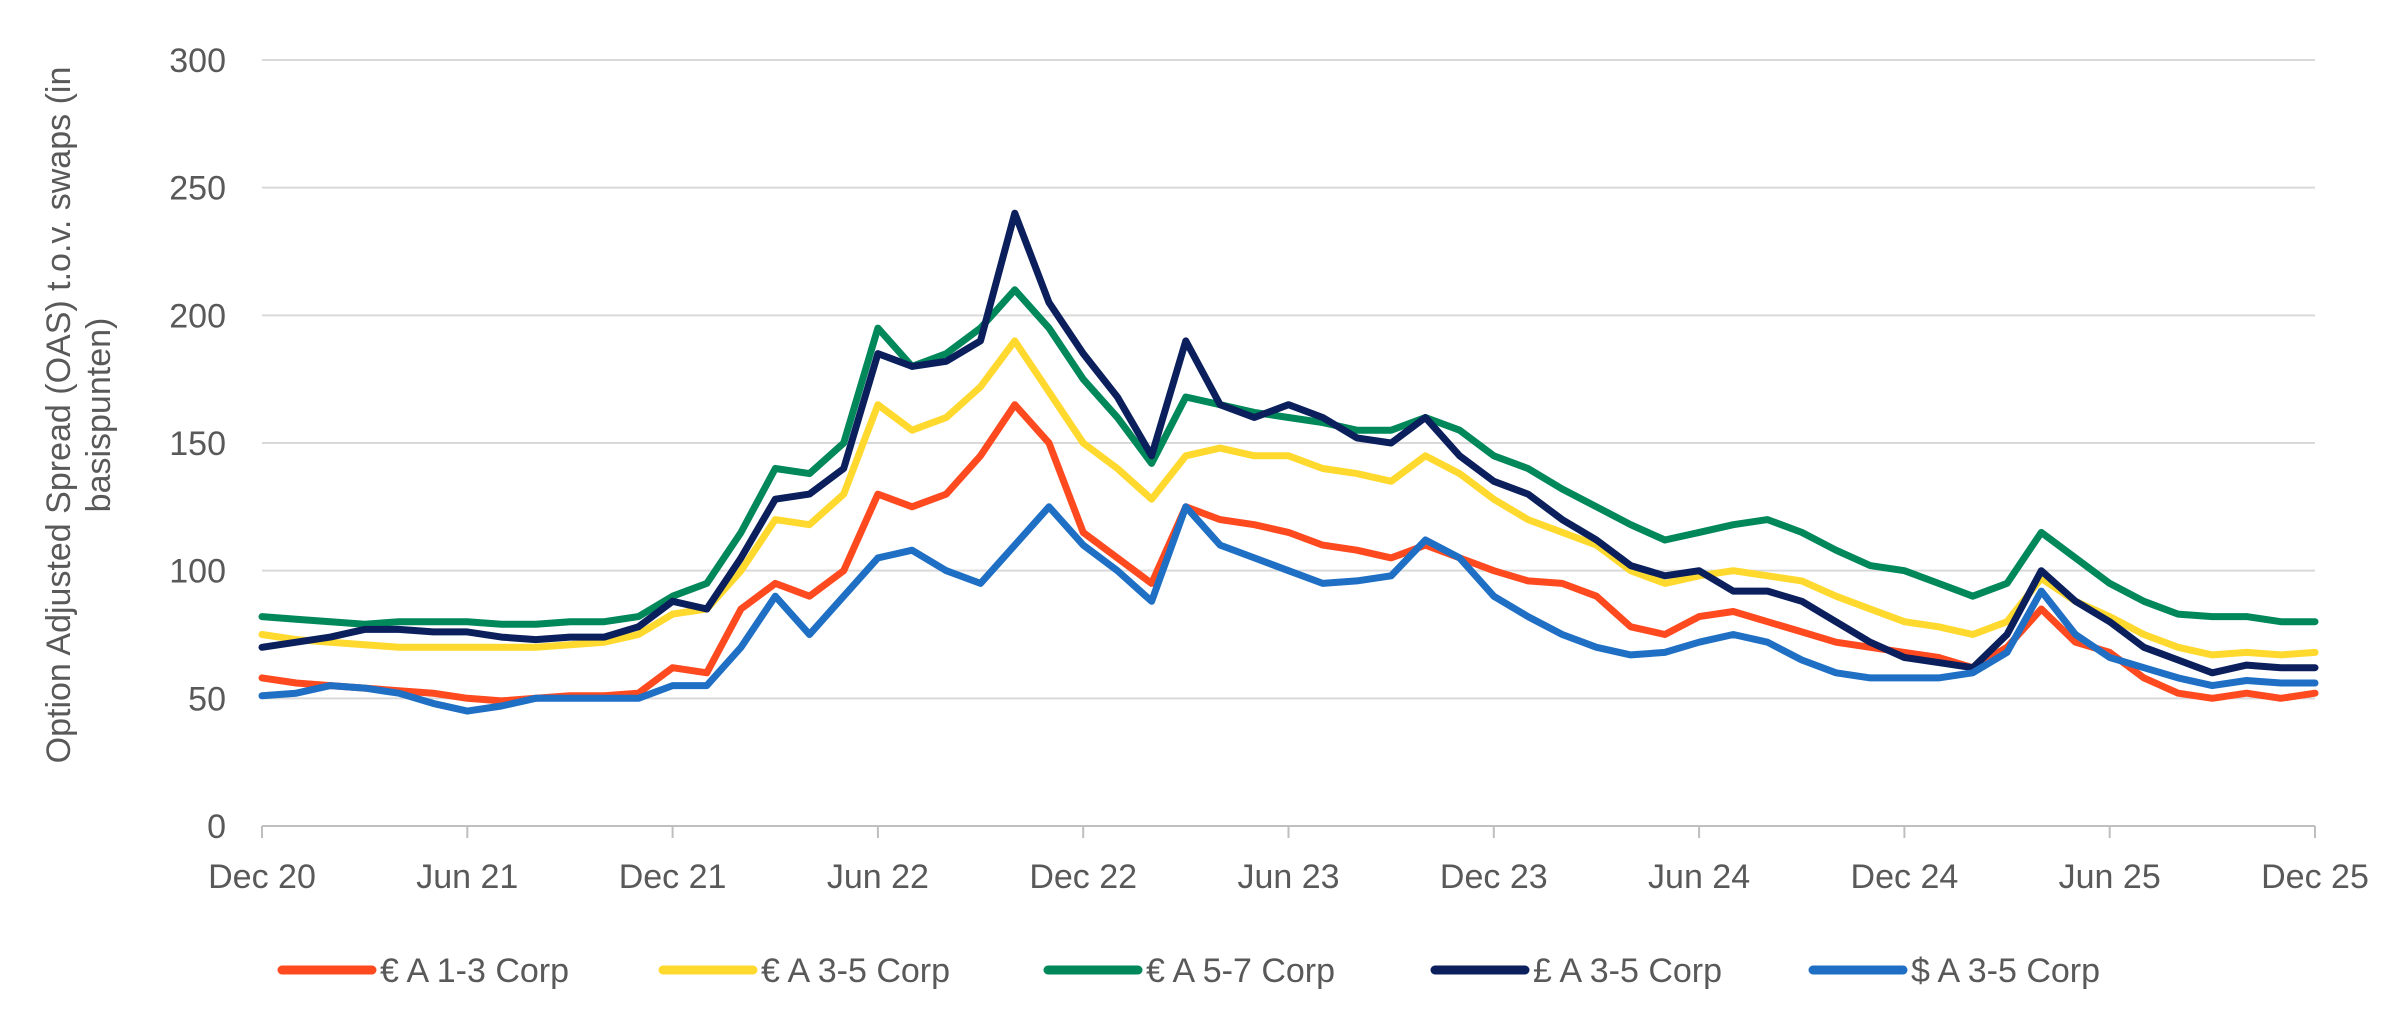  I want to click on x-tick-label-dec-22: Dec 22, so click(1083, 877).